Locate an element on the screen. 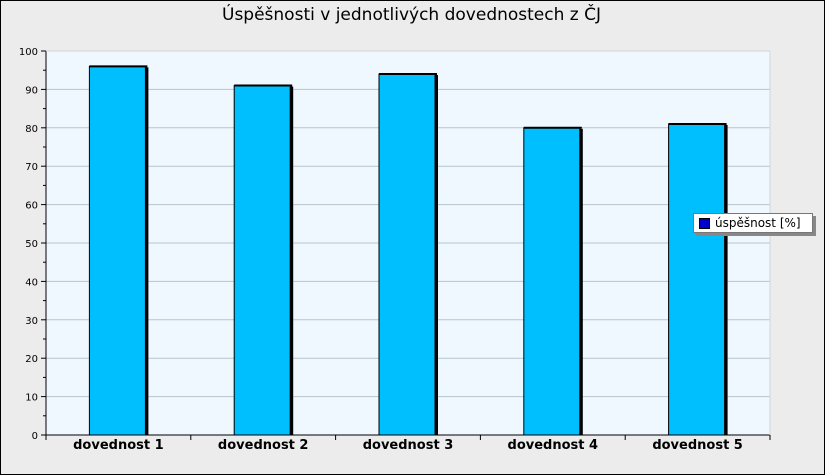  x-tick-label: dovednost 5 is located at coordinates (697, 445).